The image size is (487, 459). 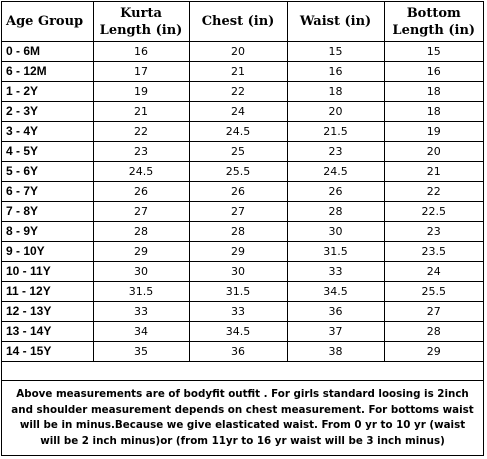 I want to click on header-waist-label: Waist (in), so click(x=335, y=21).